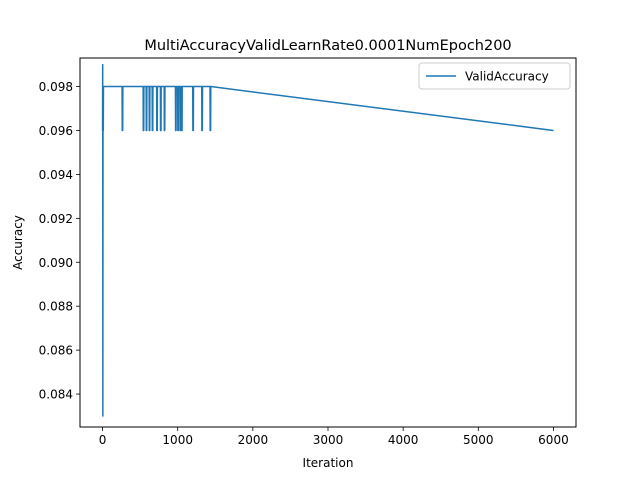  What do you see at coordinates (56, 395) in the screenshot?
I see `y-tick-label: 0.084` at bounding box center [56, 395].